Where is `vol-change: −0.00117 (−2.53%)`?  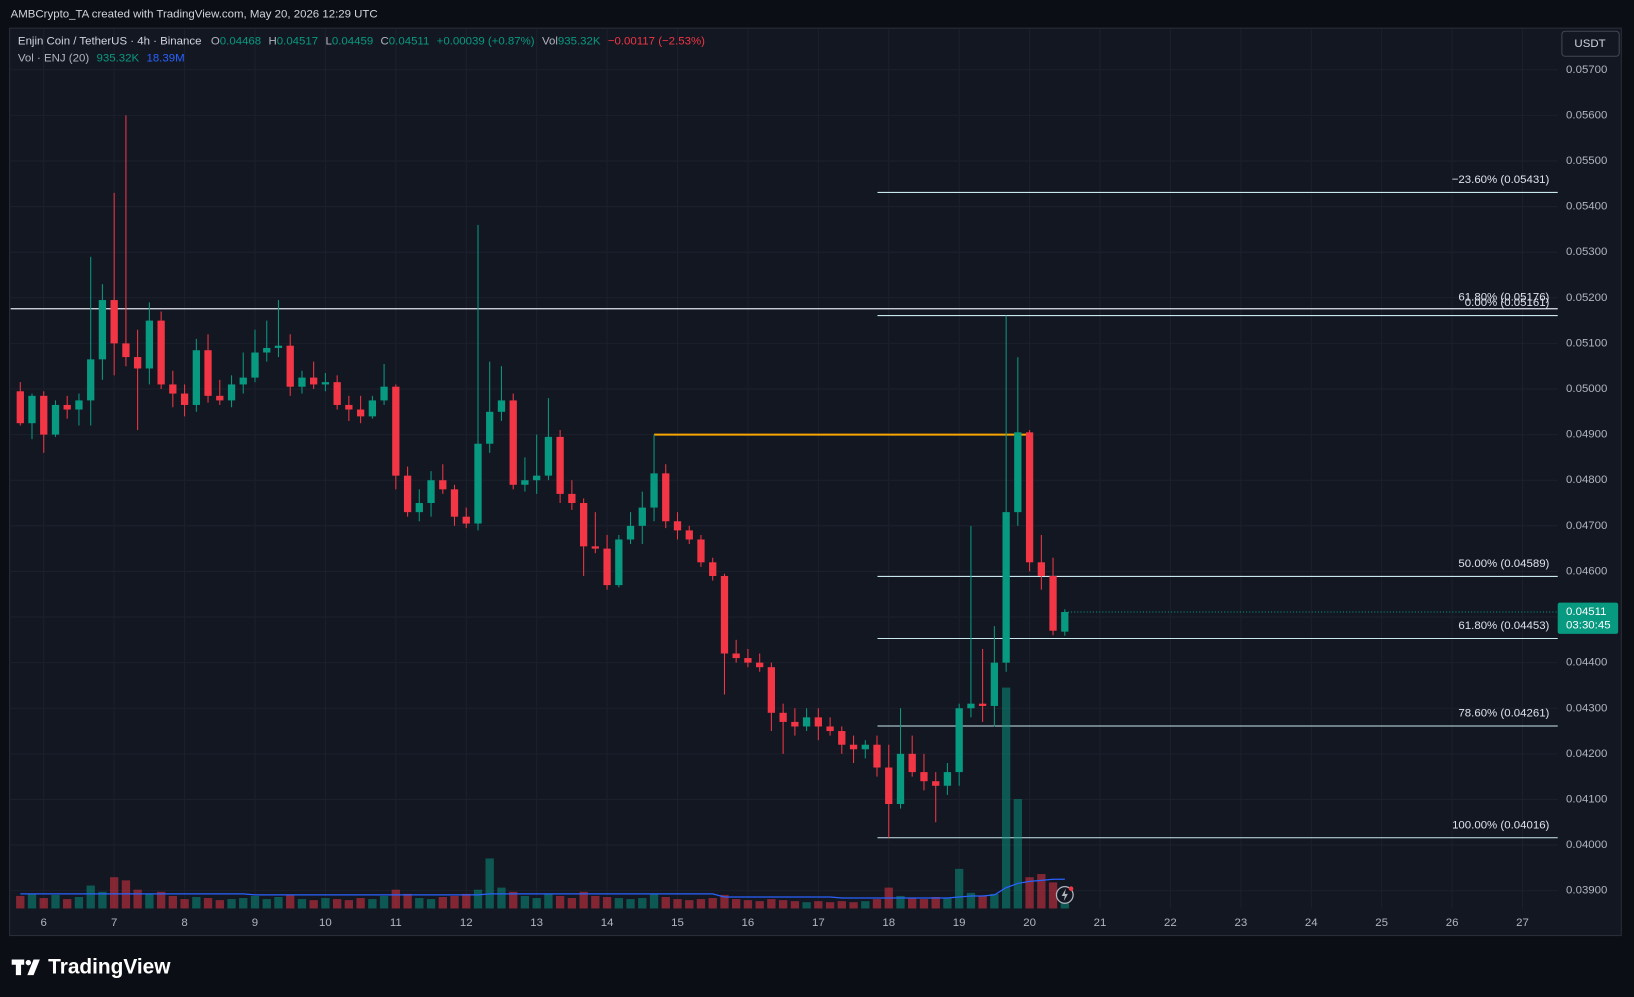 vol-change: −0.00117 (−2.53%) is located at coordinates (656, 42).